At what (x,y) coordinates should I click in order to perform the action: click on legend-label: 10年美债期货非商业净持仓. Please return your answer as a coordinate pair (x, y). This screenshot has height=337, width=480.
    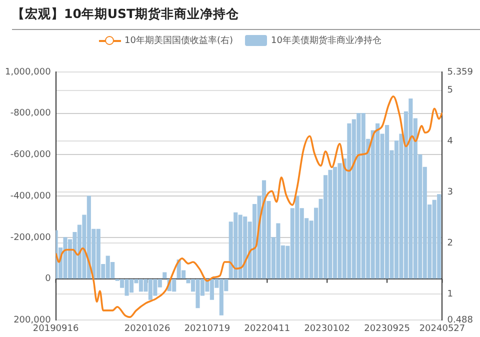
    Looking at the image, I should click on (326, 40).